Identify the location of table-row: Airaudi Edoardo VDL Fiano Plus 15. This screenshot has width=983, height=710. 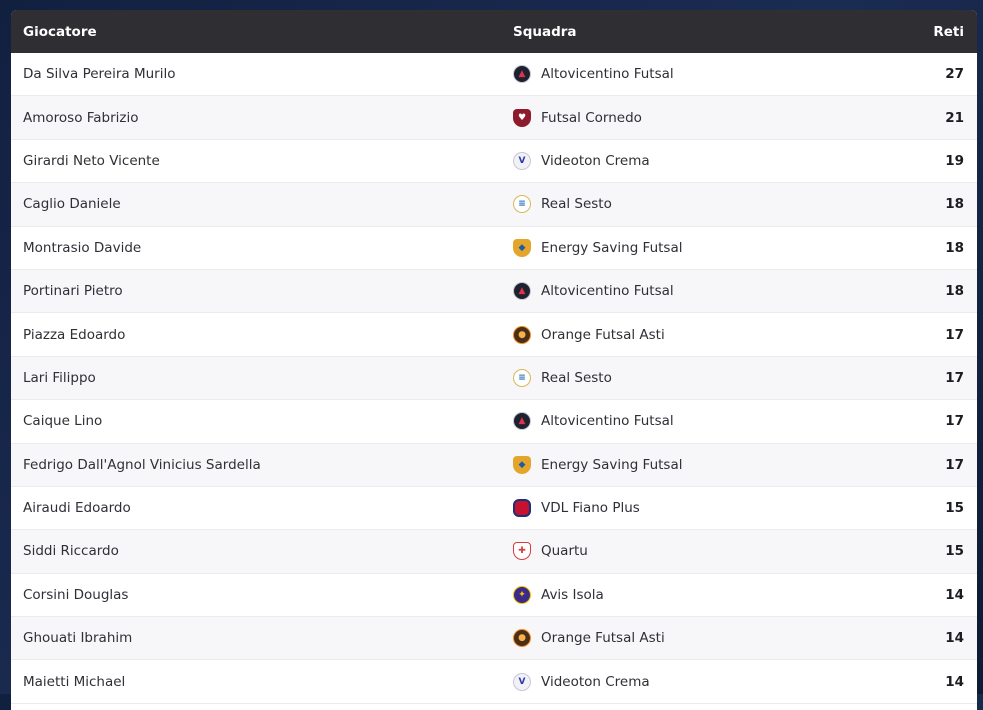
(494, 509).